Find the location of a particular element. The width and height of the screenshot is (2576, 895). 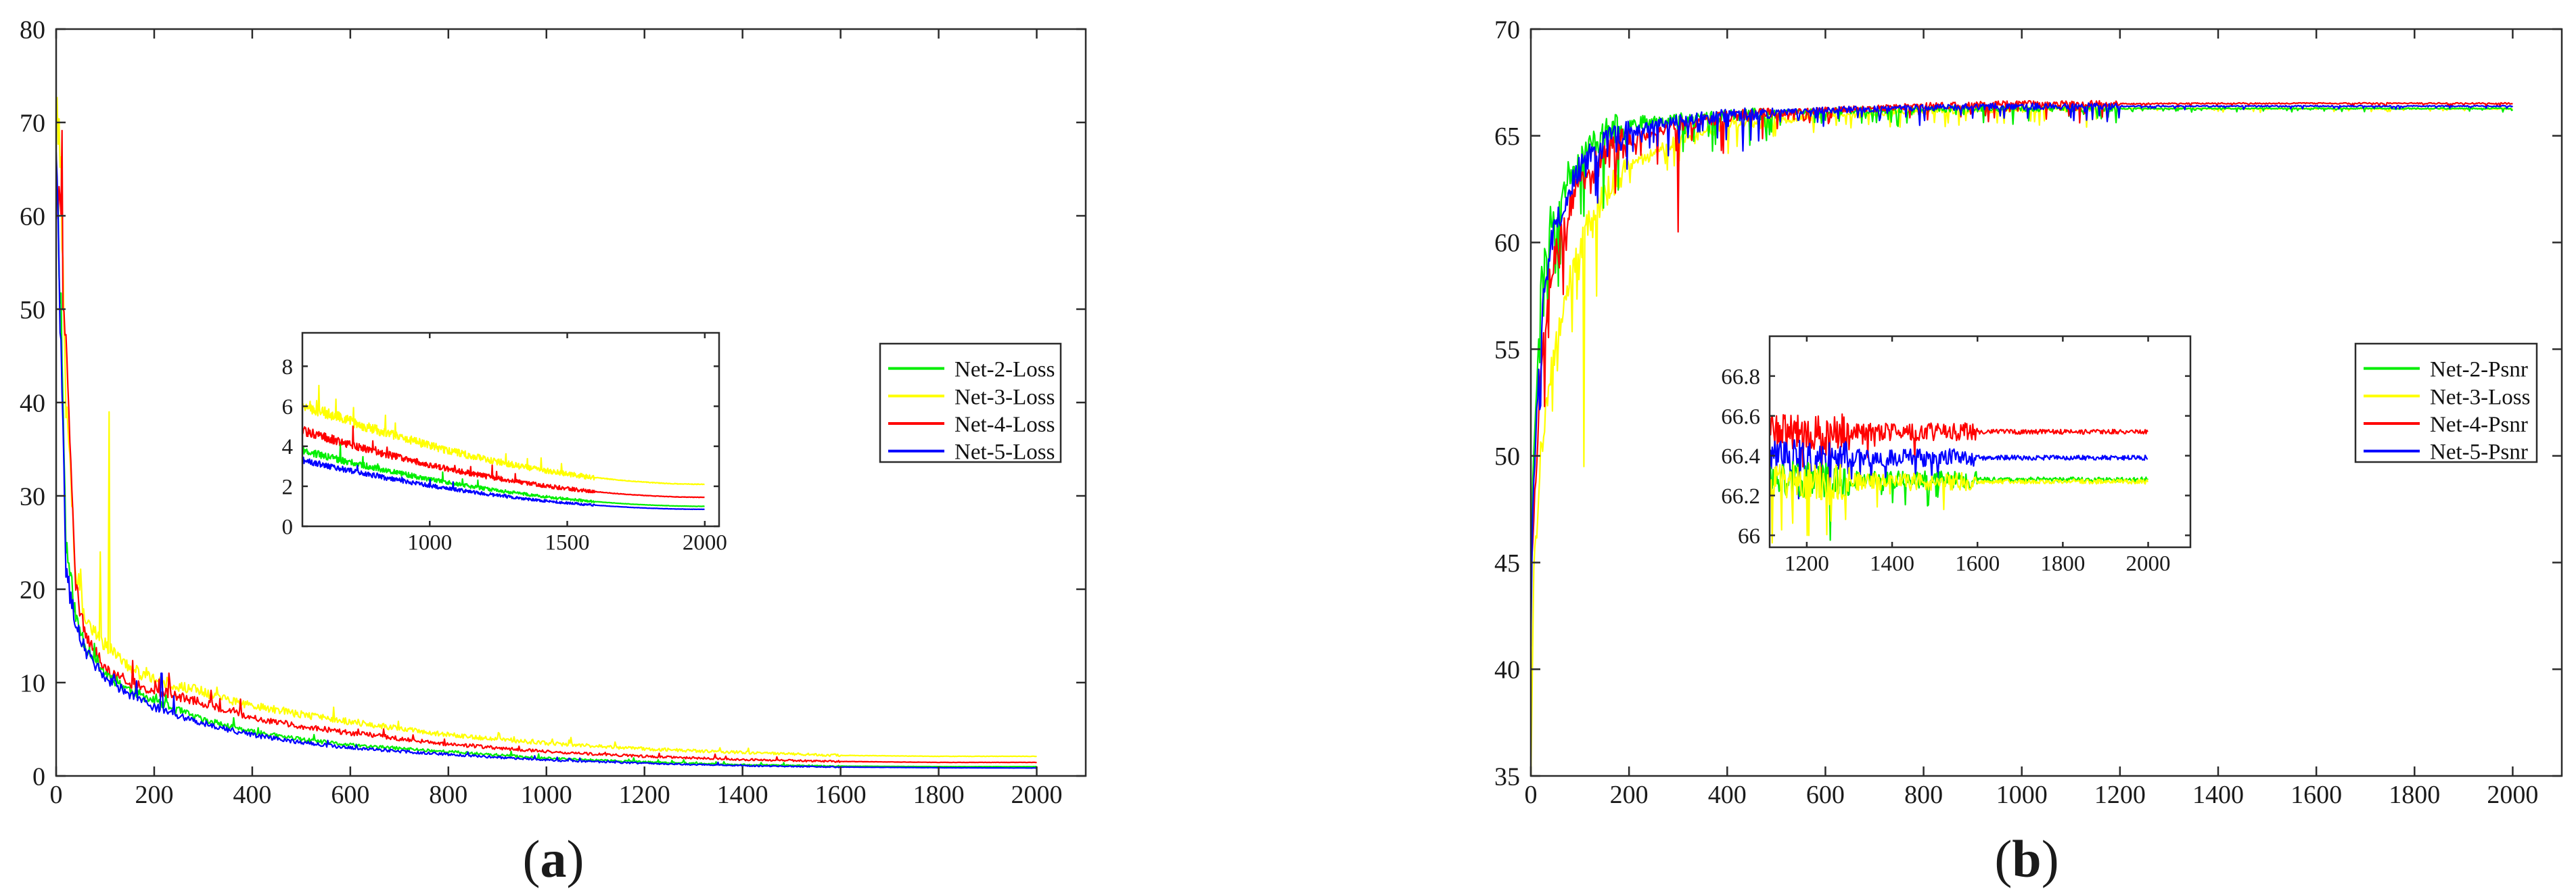

legend-label: Net-2-Psnr is located at coordinates (2479, 370).